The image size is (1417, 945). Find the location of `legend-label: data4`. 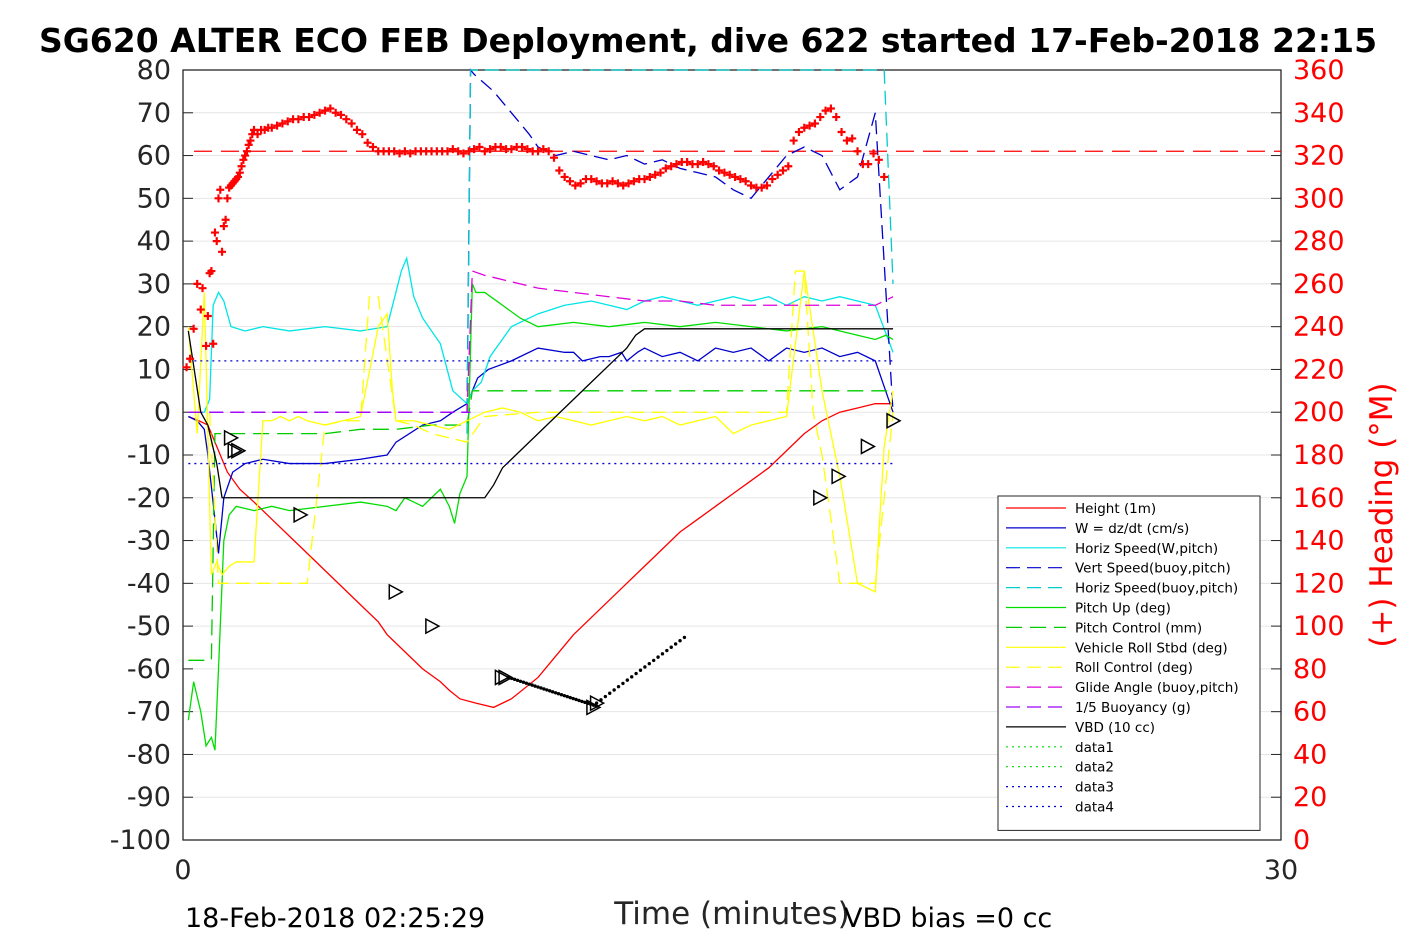

legend-label: data4 is located at coordinates (1094, 808).